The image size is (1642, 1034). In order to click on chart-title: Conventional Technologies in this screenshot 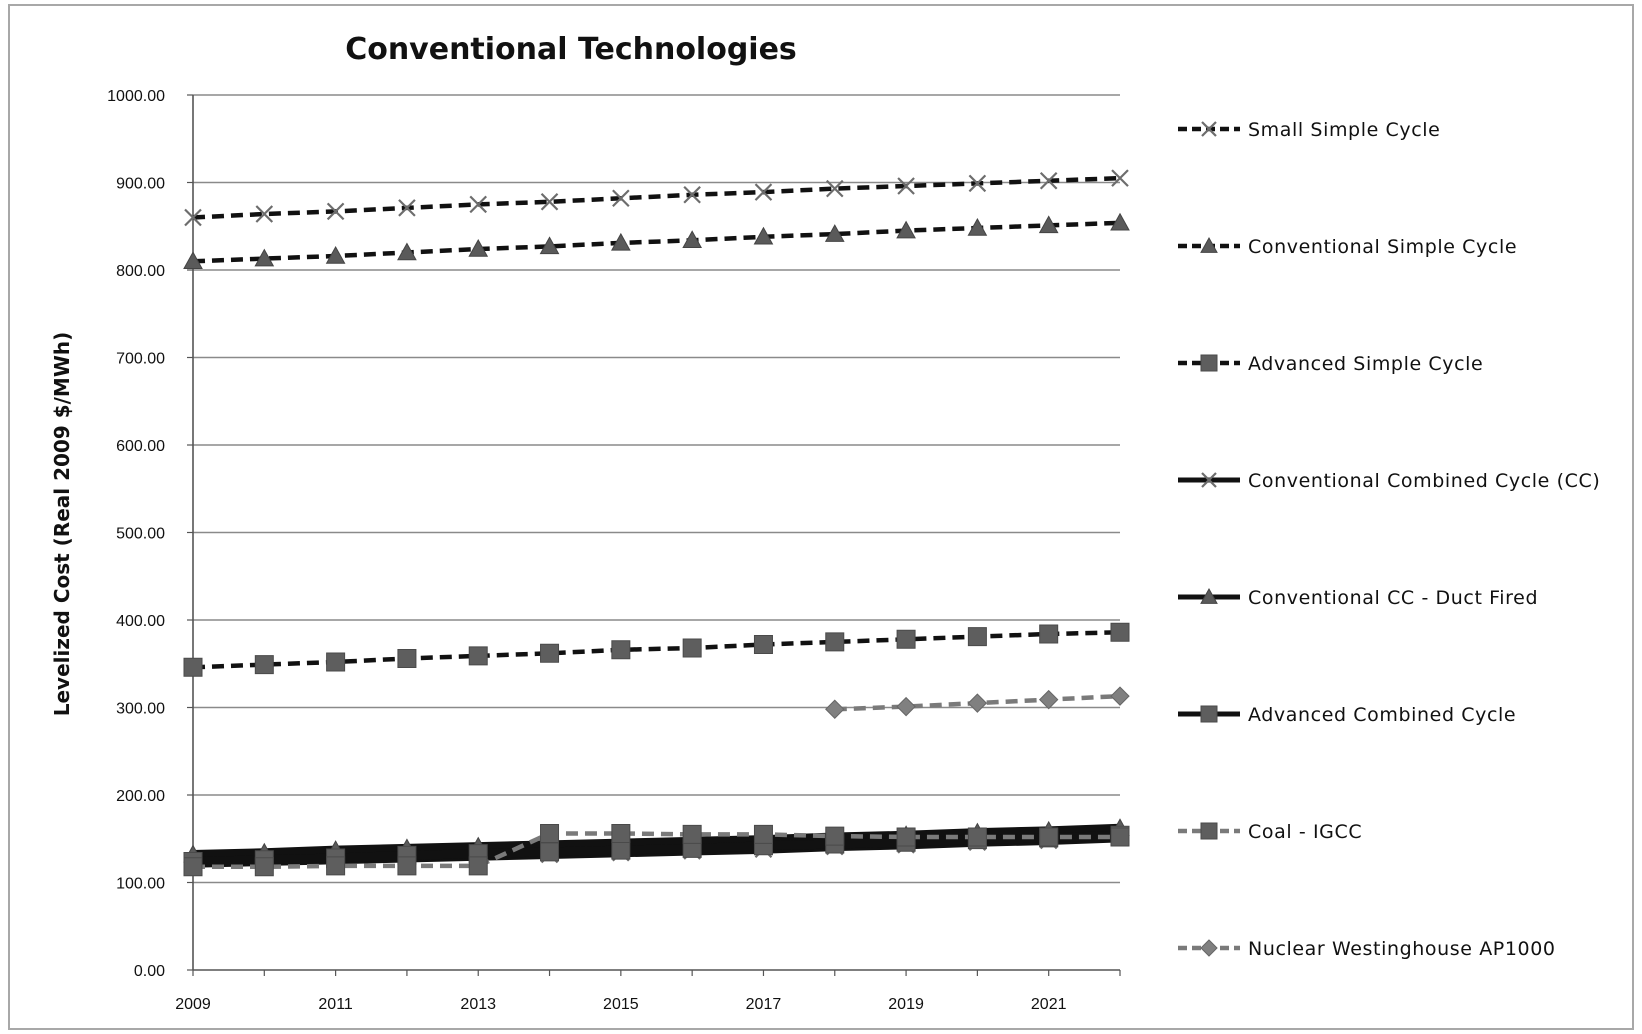, I will do `click(571, 49)`.